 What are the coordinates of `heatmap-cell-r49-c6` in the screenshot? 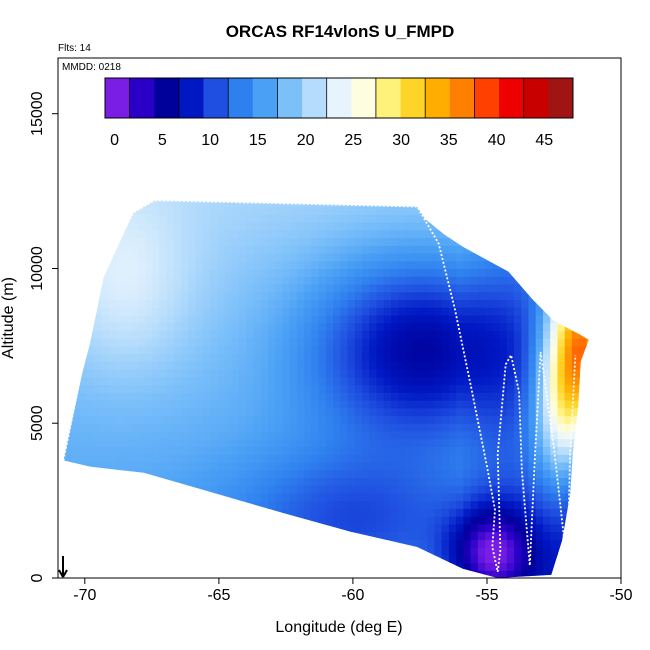 It's located at (105, 195).